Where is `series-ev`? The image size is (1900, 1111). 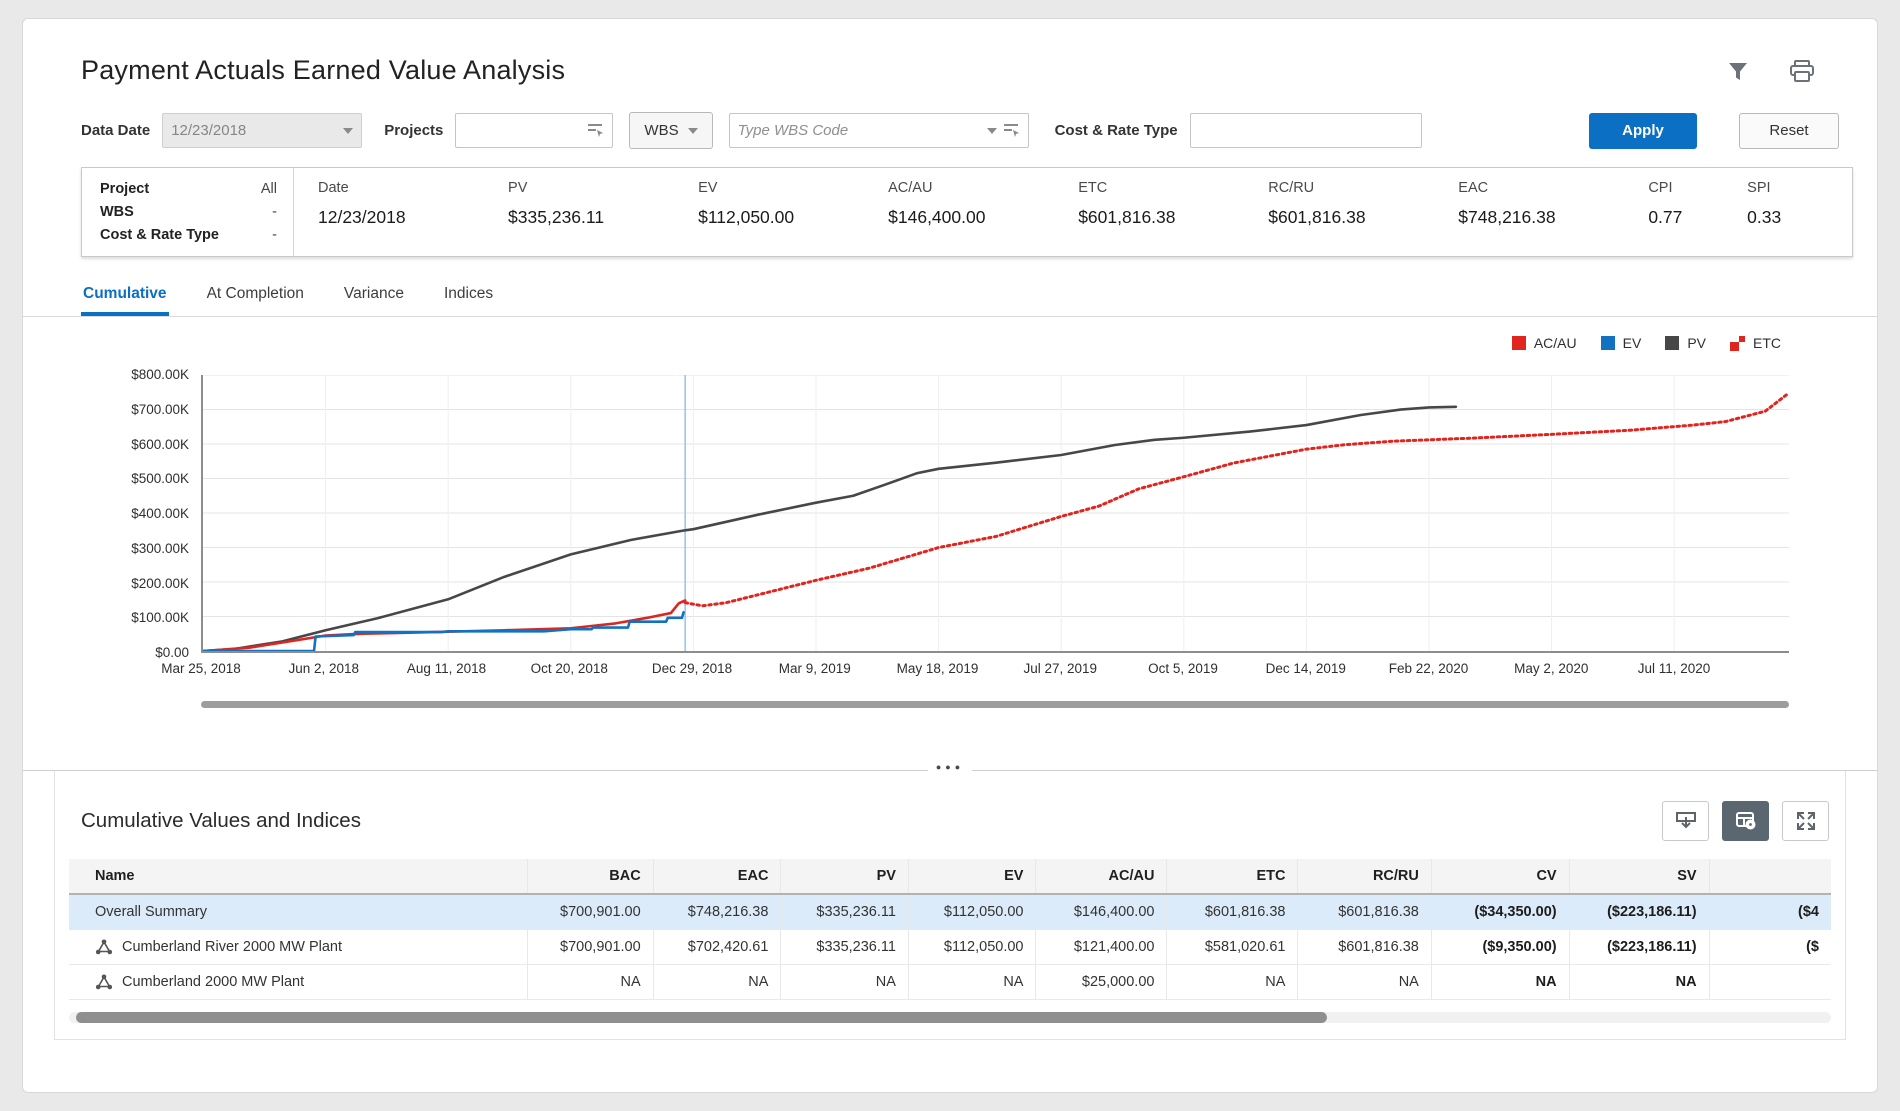
series-ev is located at coordinates (443, 631).